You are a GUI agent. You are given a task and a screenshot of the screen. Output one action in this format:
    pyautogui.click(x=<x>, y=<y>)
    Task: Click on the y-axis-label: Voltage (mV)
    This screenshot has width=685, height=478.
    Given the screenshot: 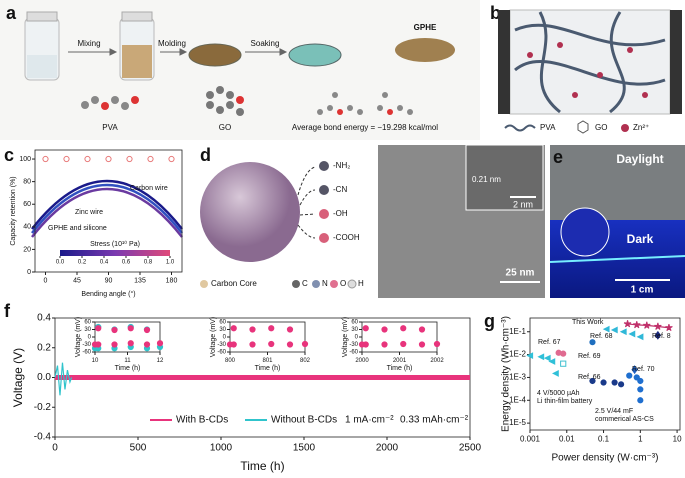 What is the action you would take?
    pyautogui.click(x=78, y=337)
    